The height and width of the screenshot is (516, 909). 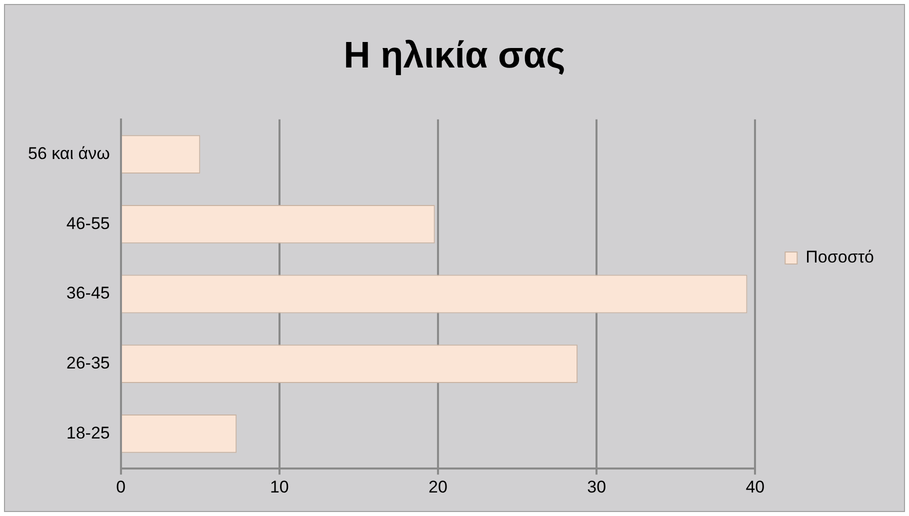 I want to click on y-tick-label: 26-35, so click(x=88, y=363).